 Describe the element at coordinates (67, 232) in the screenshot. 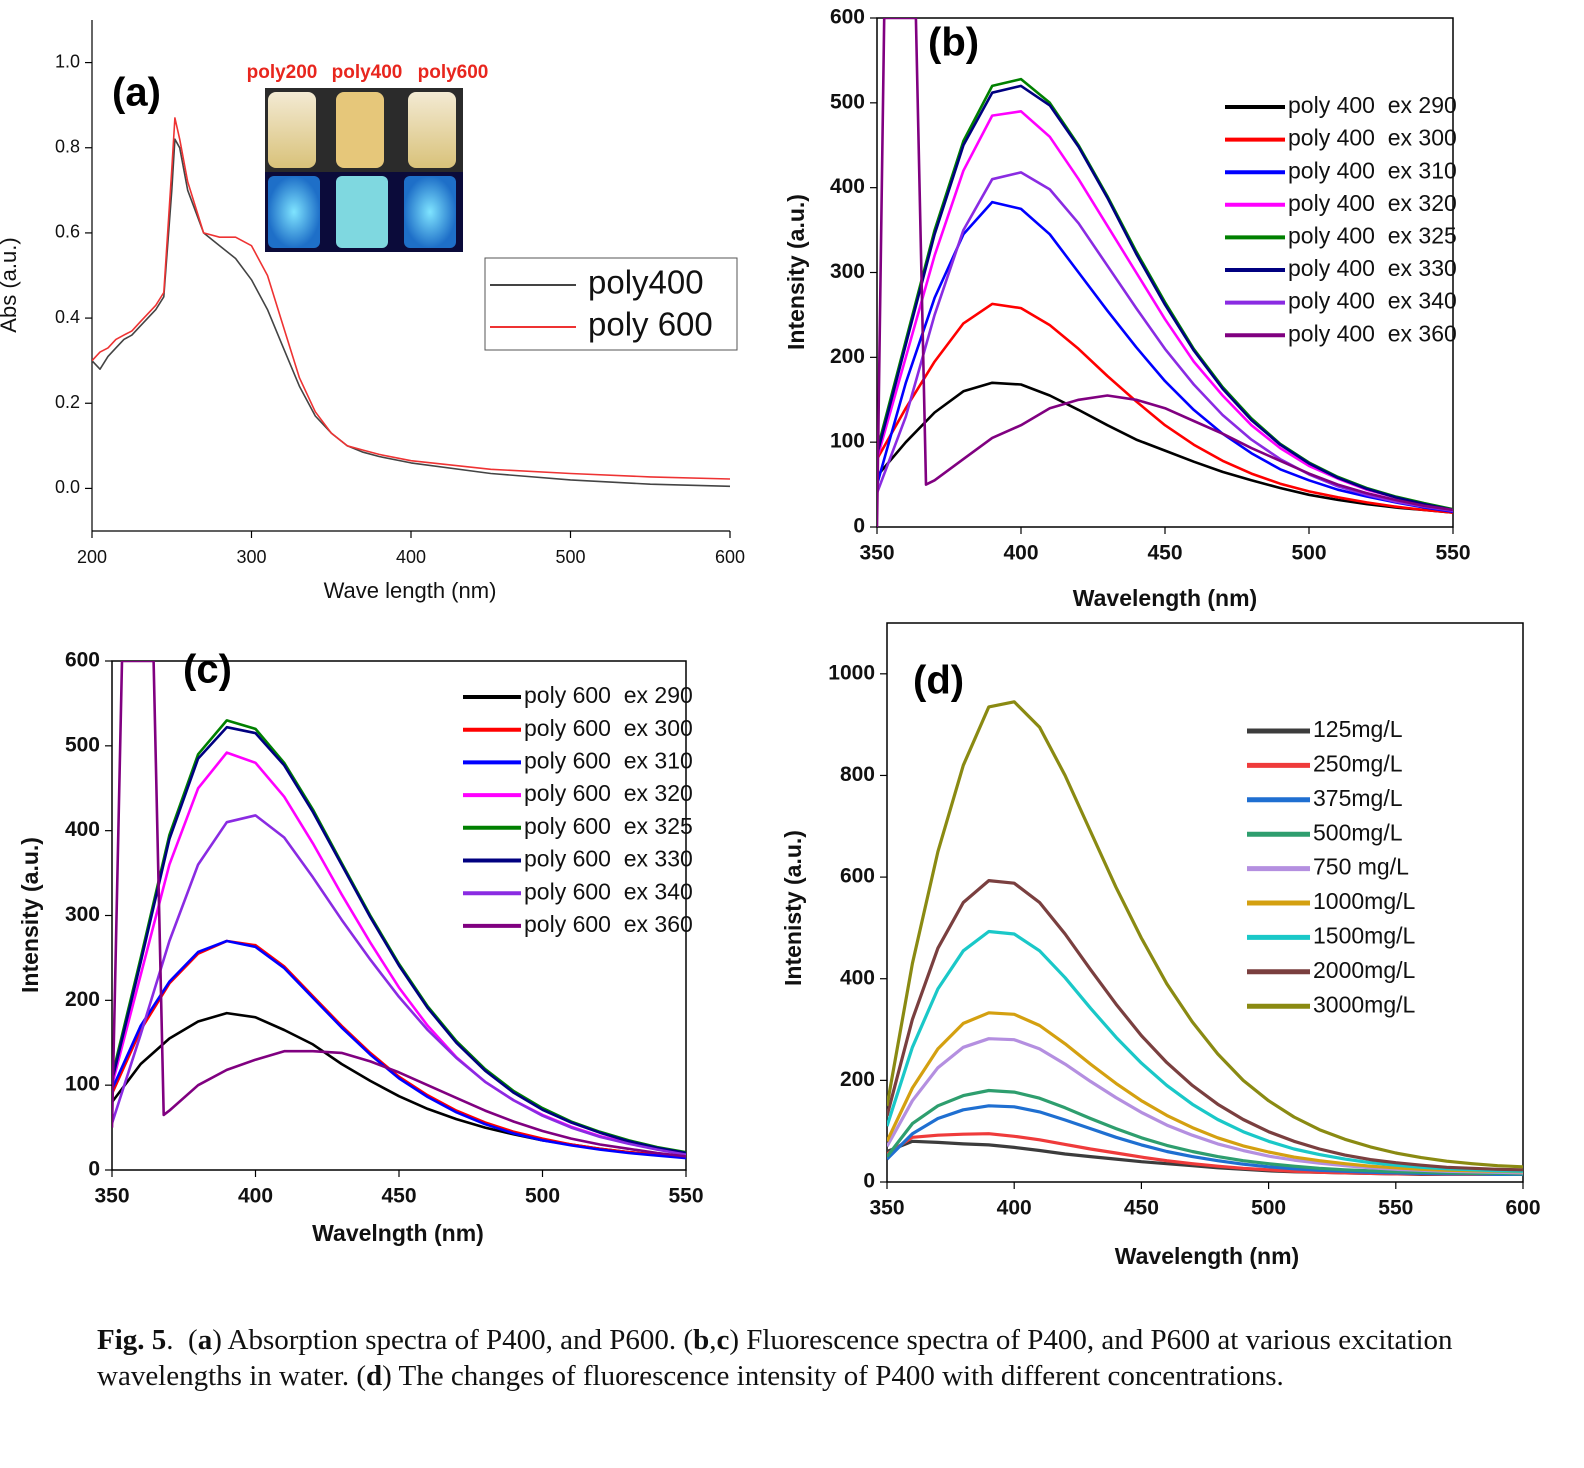

I see `y-tick-label: 0.6` at that location.